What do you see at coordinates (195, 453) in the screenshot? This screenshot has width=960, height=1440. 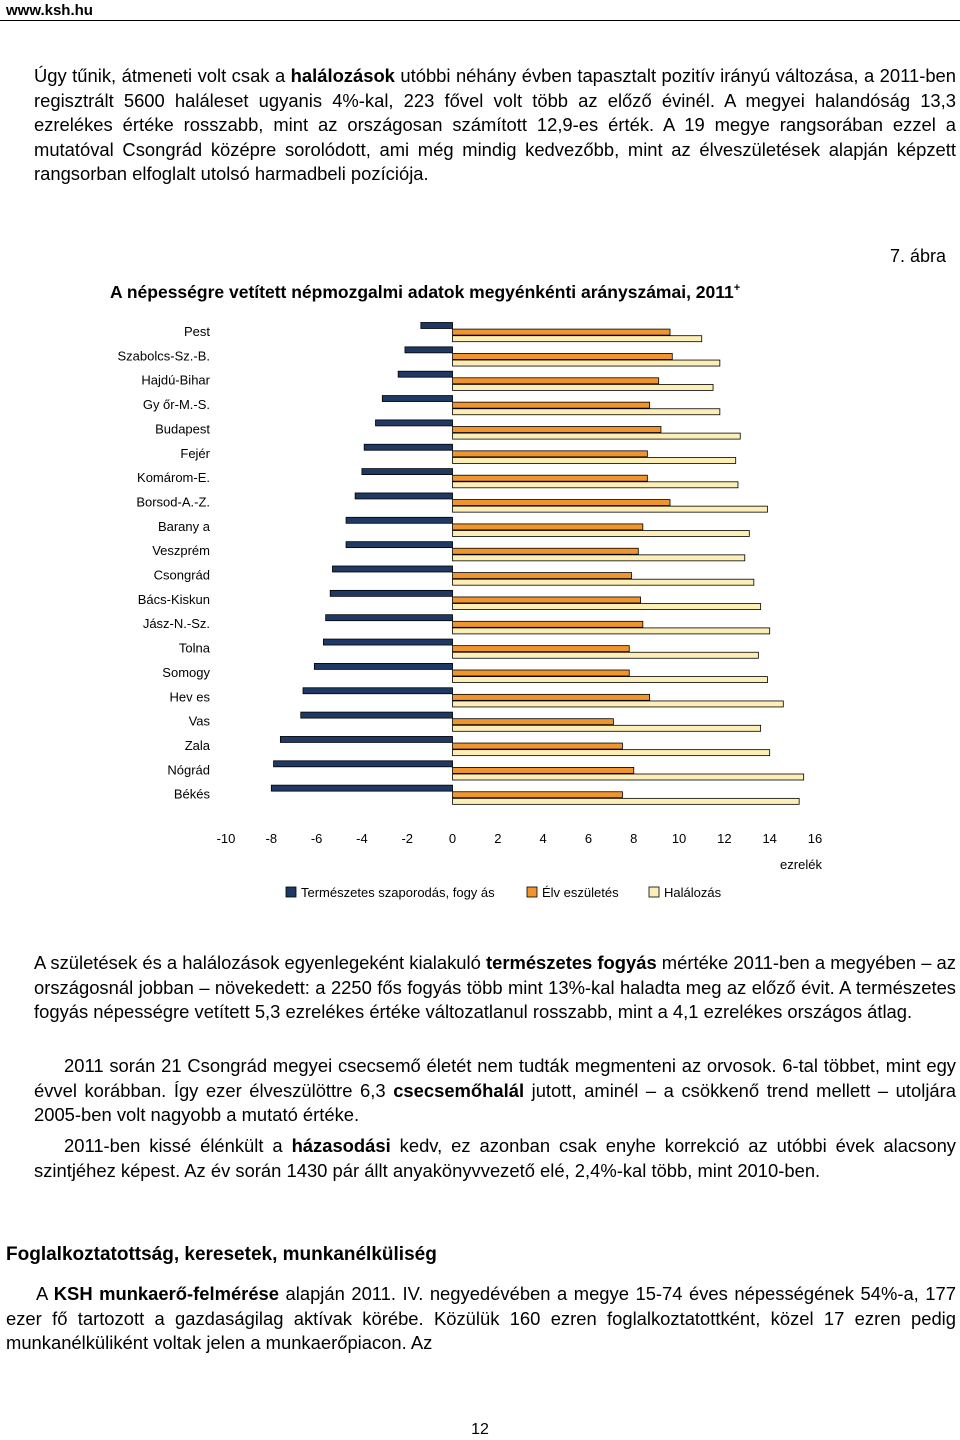 I see `category-label: Fejér` at bounding box center [195, 453].